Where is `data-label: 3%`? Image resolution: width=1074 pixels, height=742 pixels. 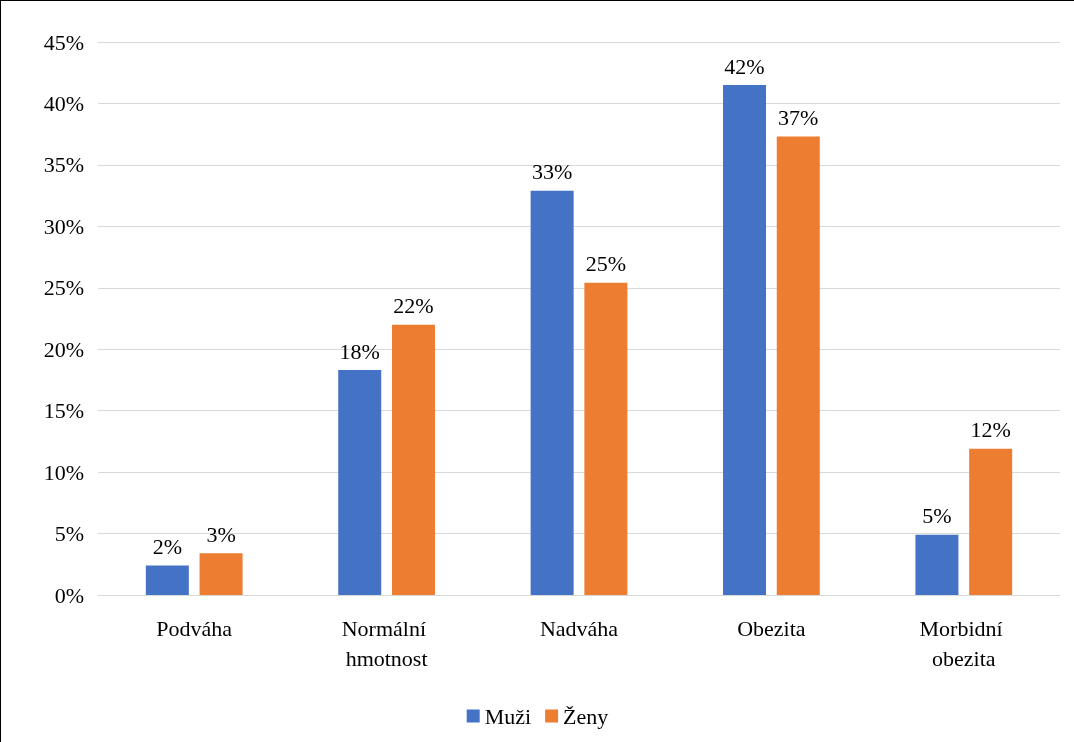 data-label: 3% is located at coordinates (221, 534).